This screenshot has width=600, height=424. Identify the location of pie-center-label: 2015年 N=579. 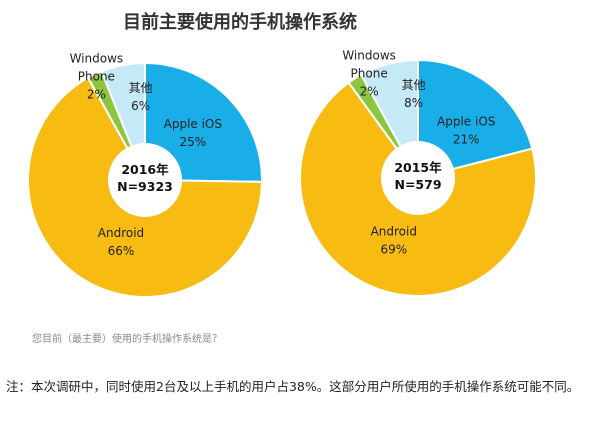
(418, 176).